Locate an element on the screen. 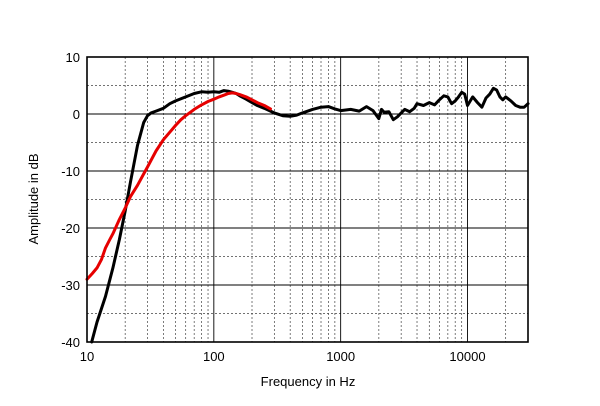  x-tick-labels: 10 100 1000 10000 is located at coordinates (283, 356).